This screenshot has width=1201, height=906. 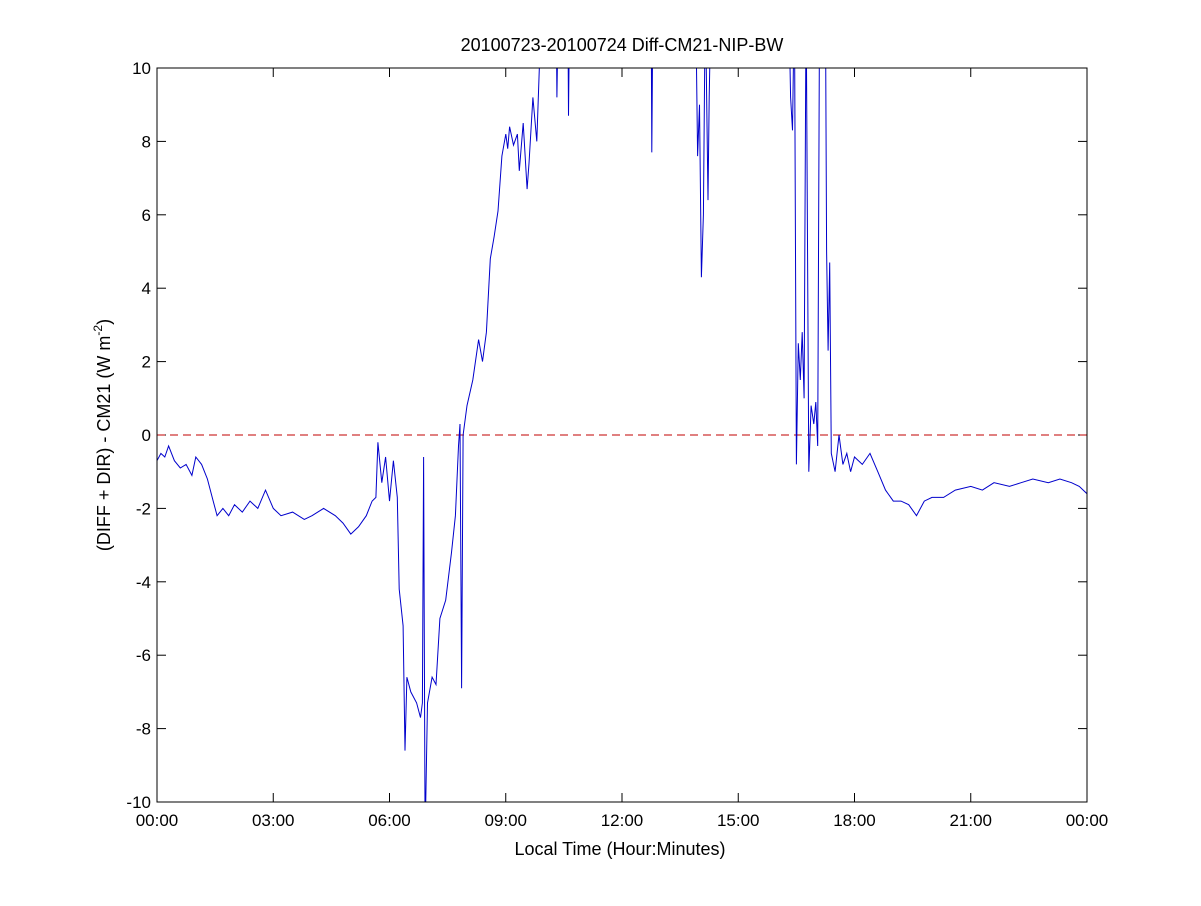 What do you see at coordinates (146, 435) in the screenshot?
I see `y-tick-label: 0` at bounding box center [146, 435].